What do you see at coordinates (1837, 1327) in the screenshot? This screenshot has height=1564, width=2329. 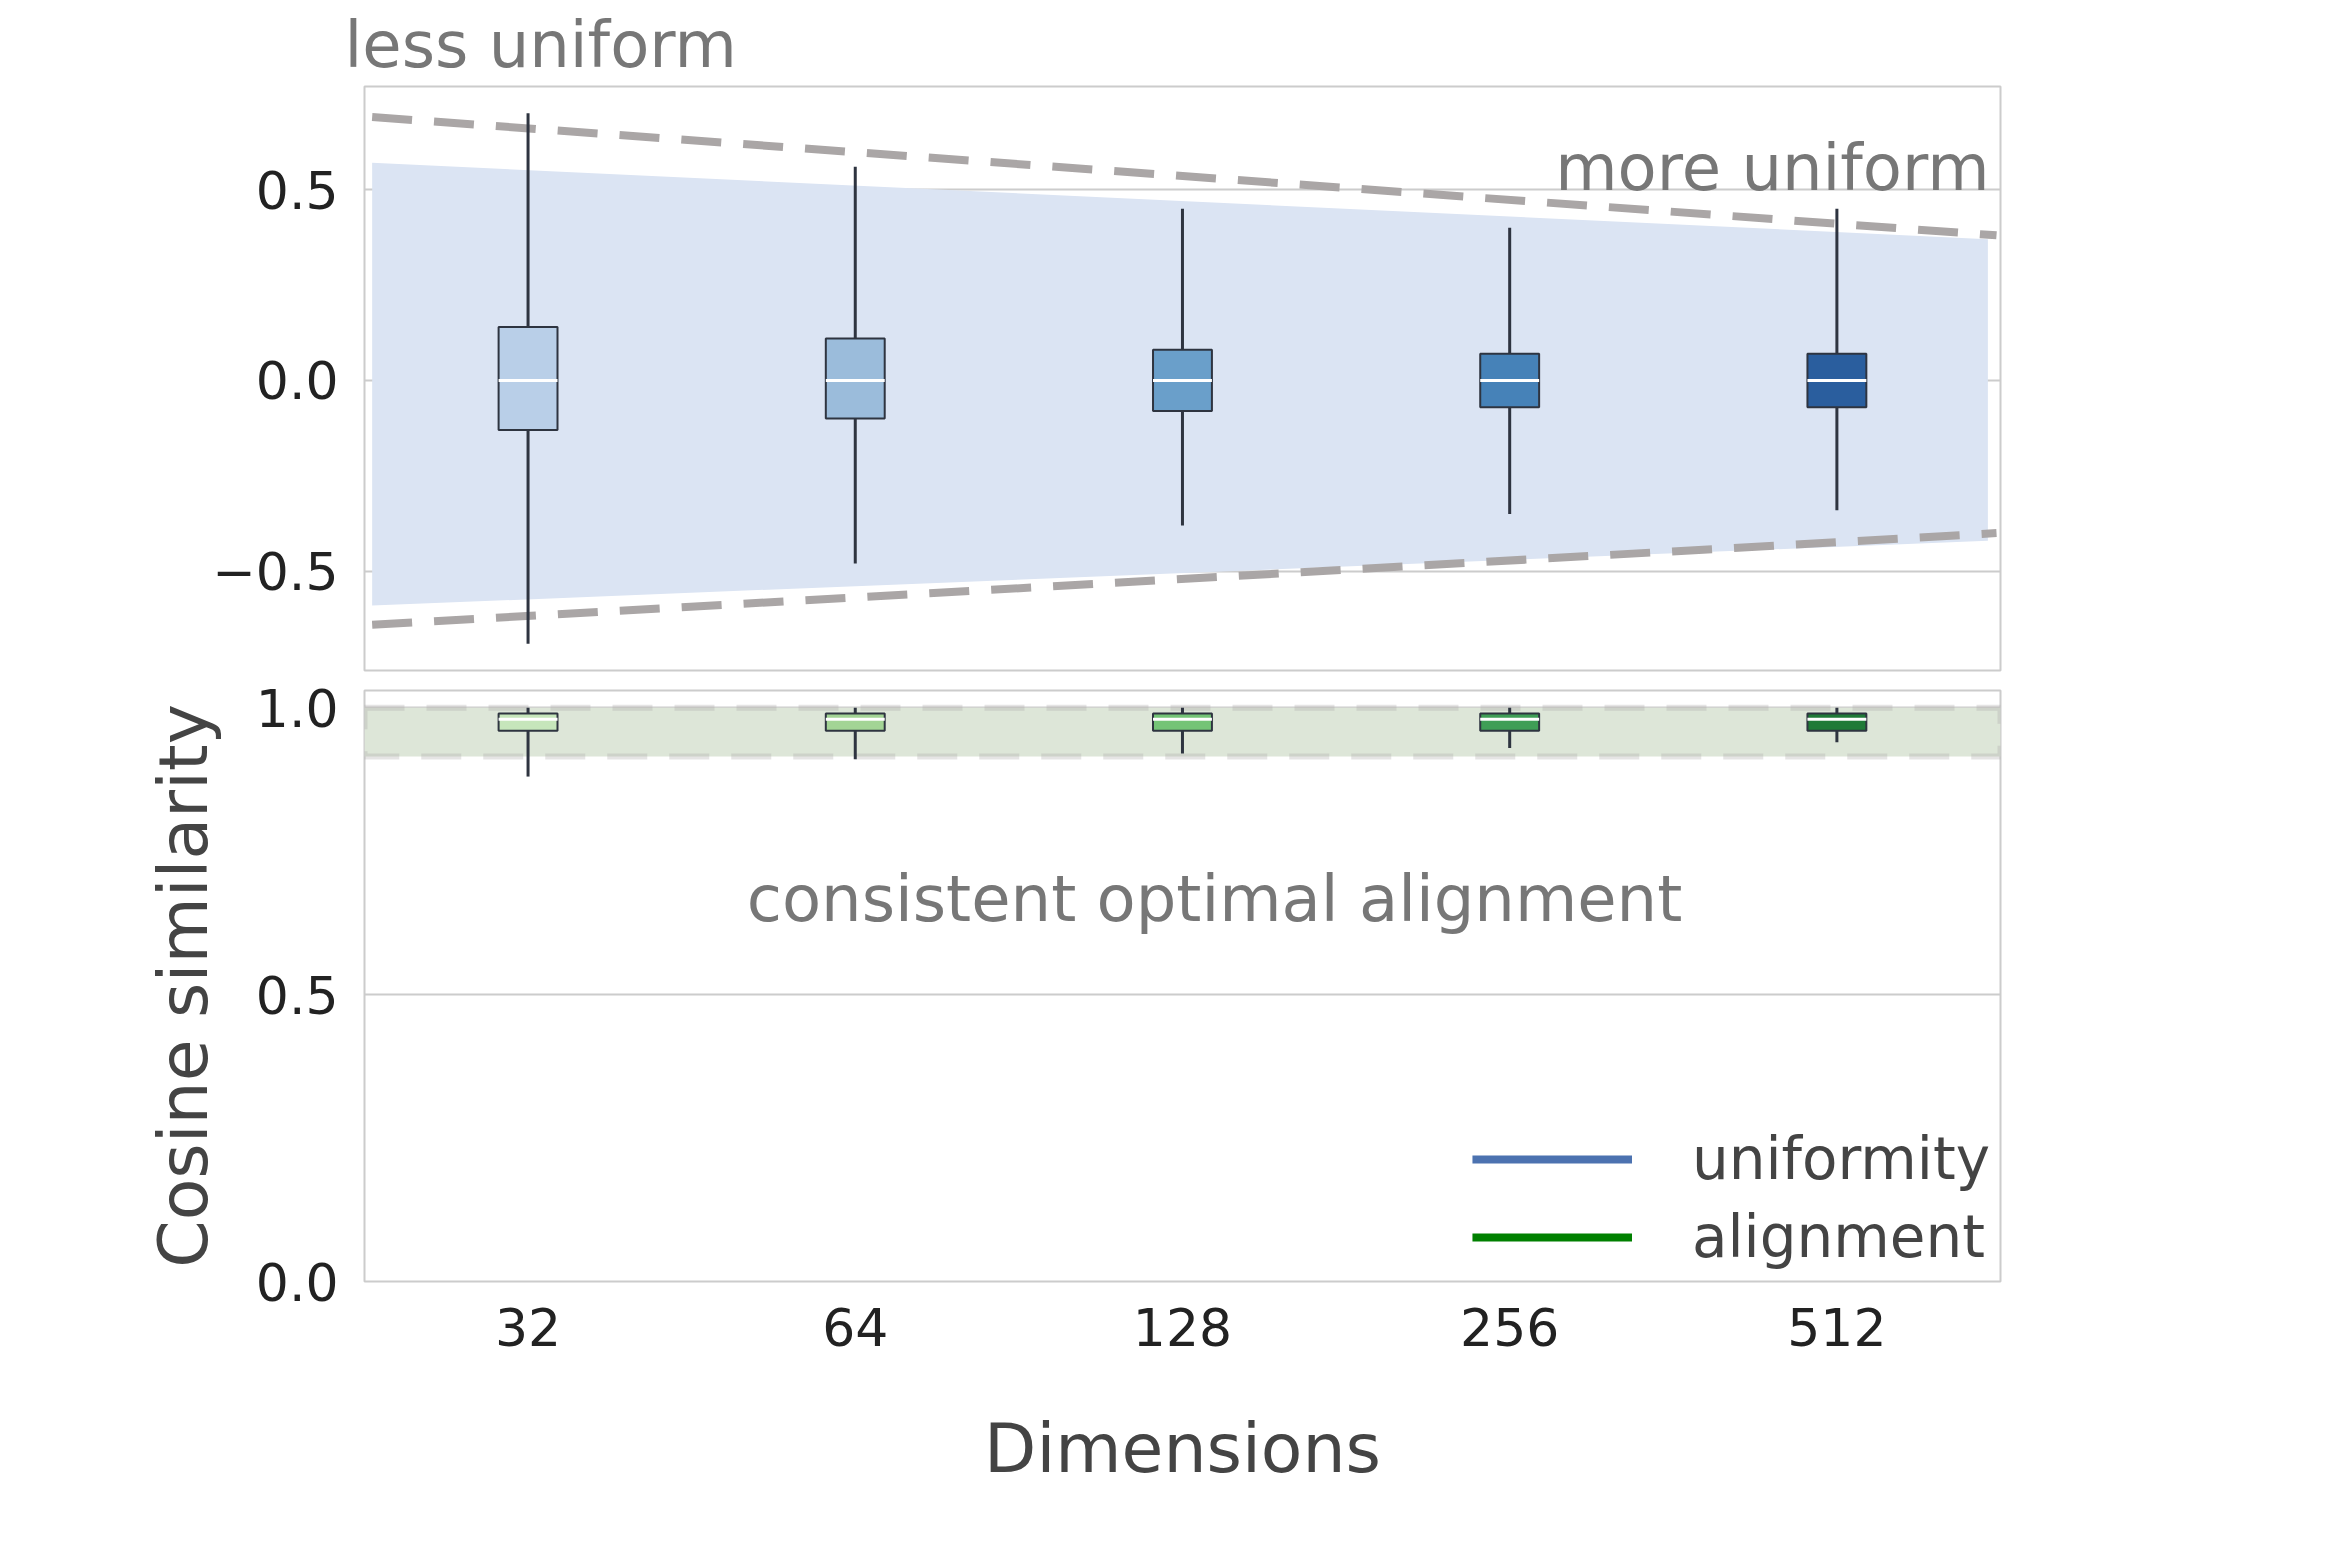 I see `x-tick-label: 512` at bounding box center [1837, 1327].